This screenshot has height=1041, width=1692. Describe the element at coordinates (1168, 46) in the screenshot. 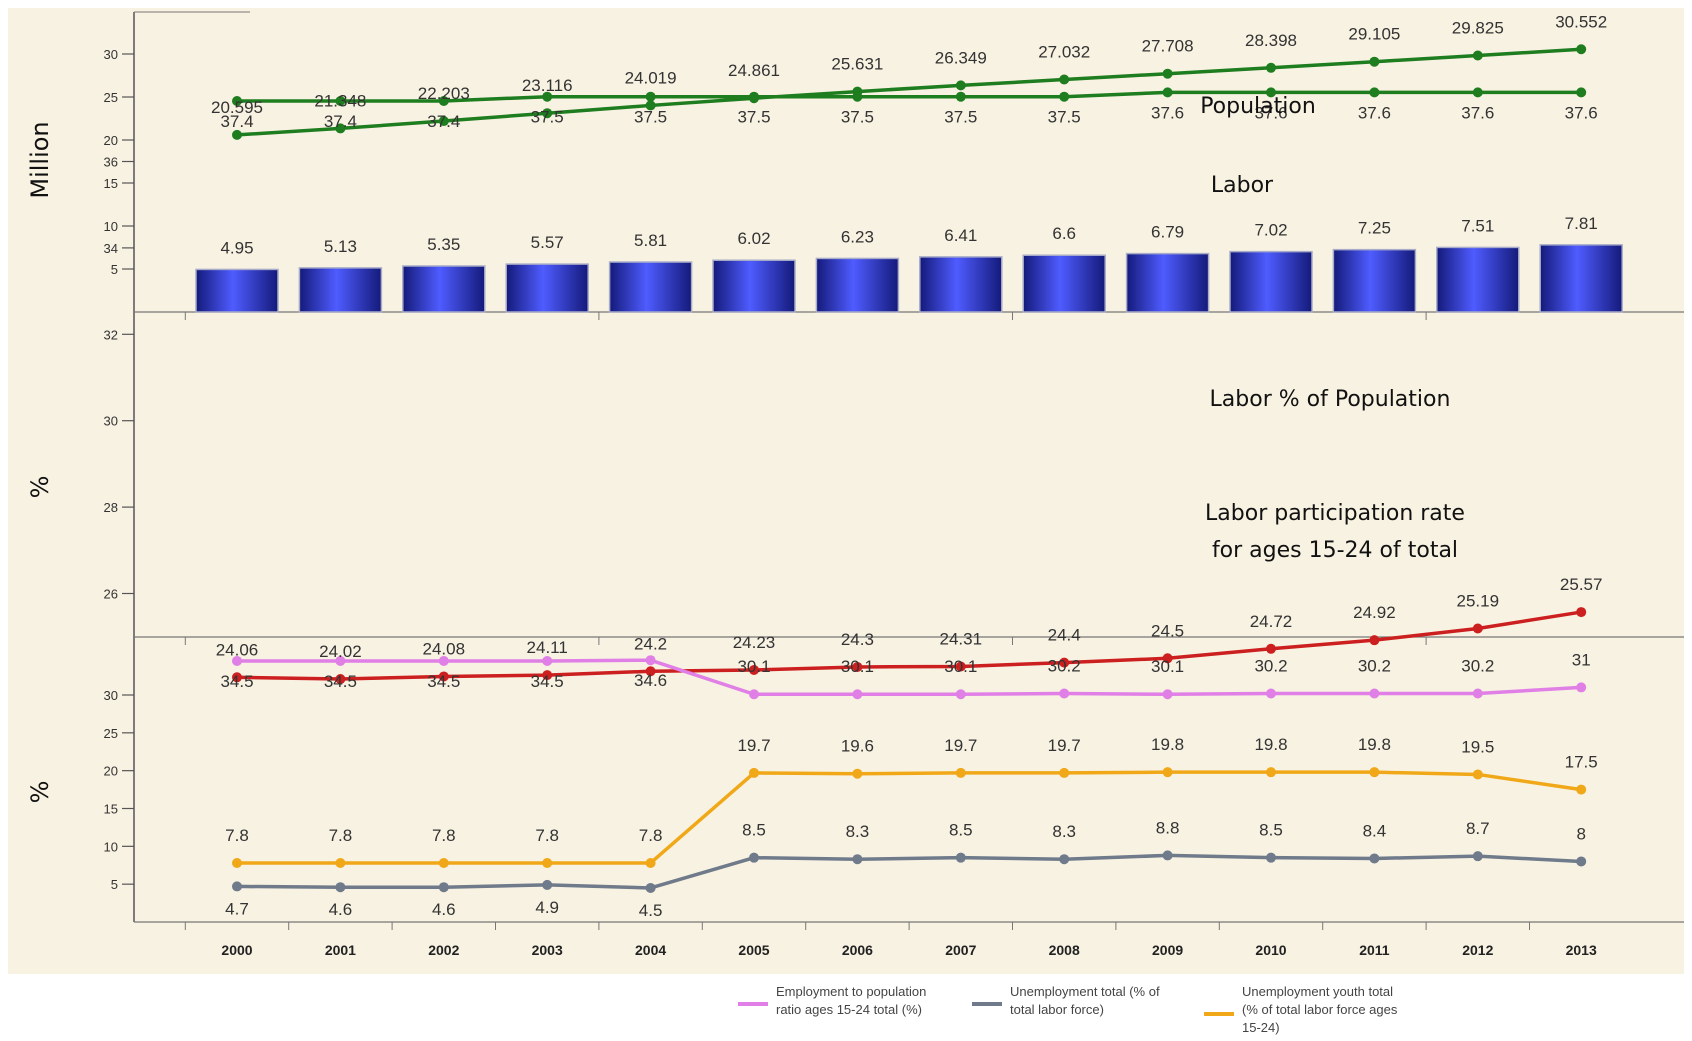

I see `population-data-label: 27.708` at that location.